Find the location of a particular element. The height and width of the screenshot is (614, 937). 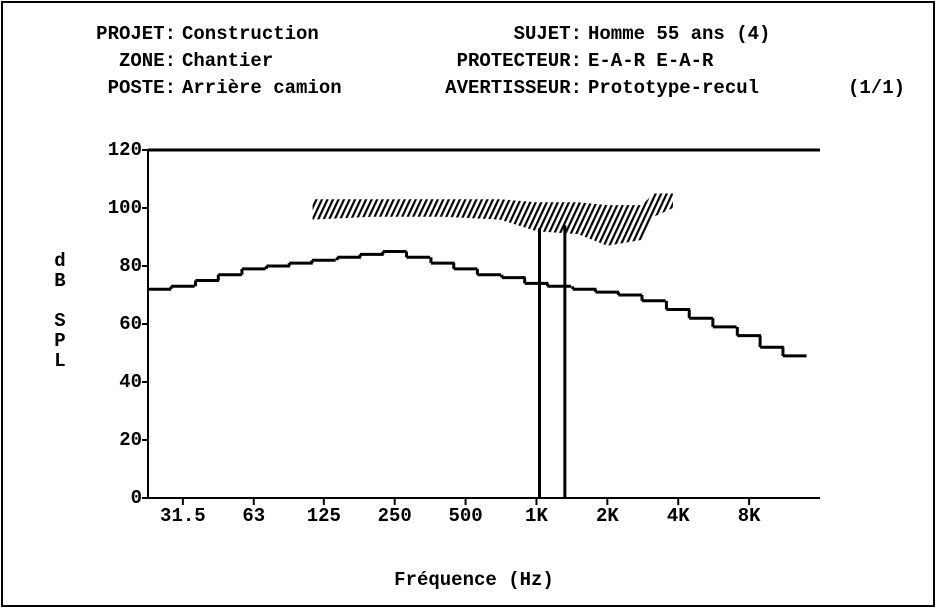

y-tick-label: 60 is located at coordinates (130, 324).